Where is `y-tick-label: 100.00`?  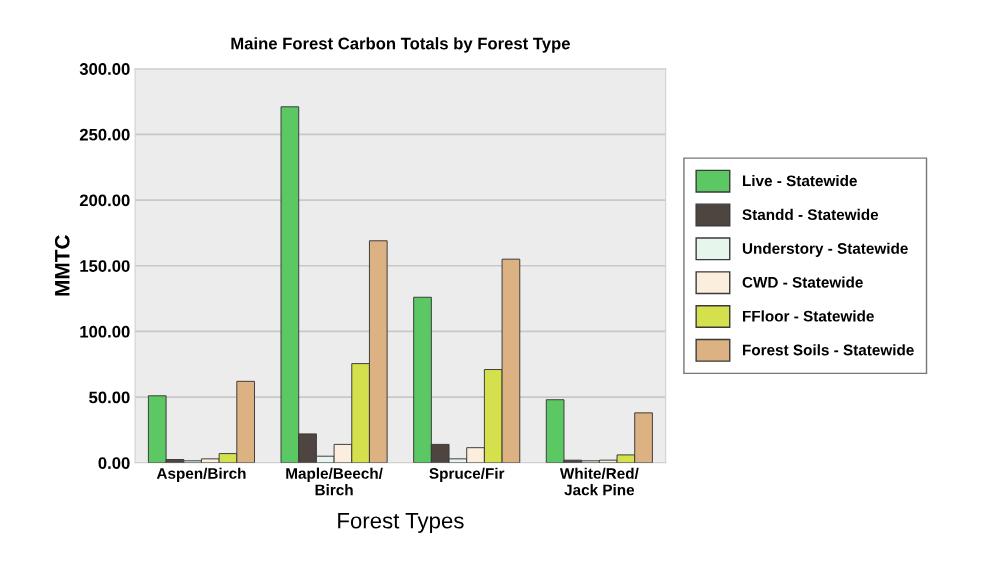
y-tick-label: 100.00 is located at coordinates (105, 331).